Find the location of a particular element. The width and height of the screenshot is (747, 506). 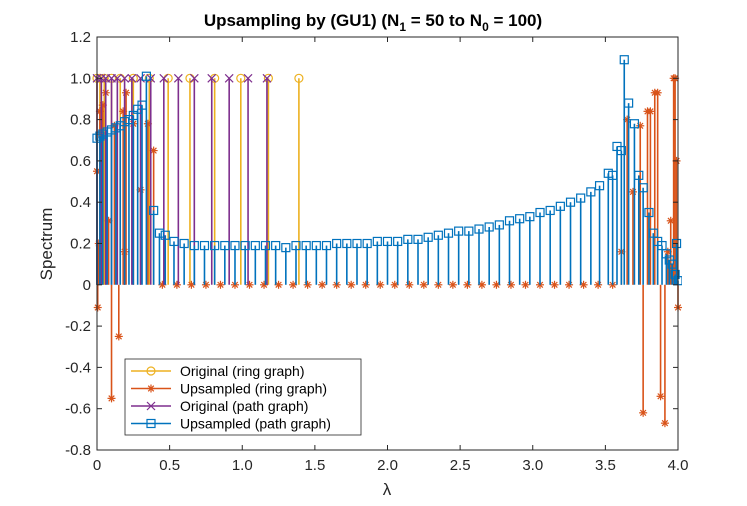

x-tick-label: 4.0 is located at coordinates (678, 465).